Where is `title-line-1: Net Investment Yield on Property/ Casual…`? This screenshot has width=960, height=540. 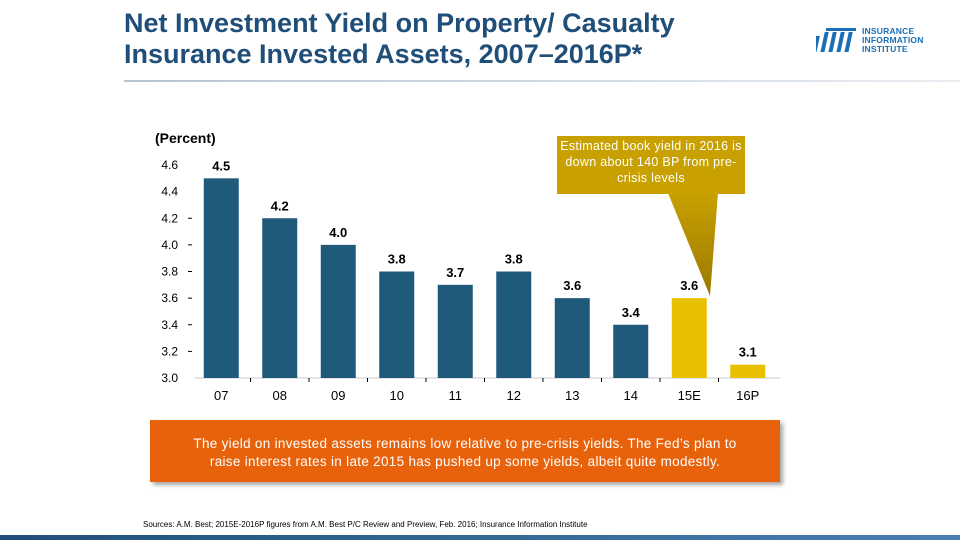 title-line-1: Net Investment Yield on Property/ Casual… is located at coordinates (399, 23).